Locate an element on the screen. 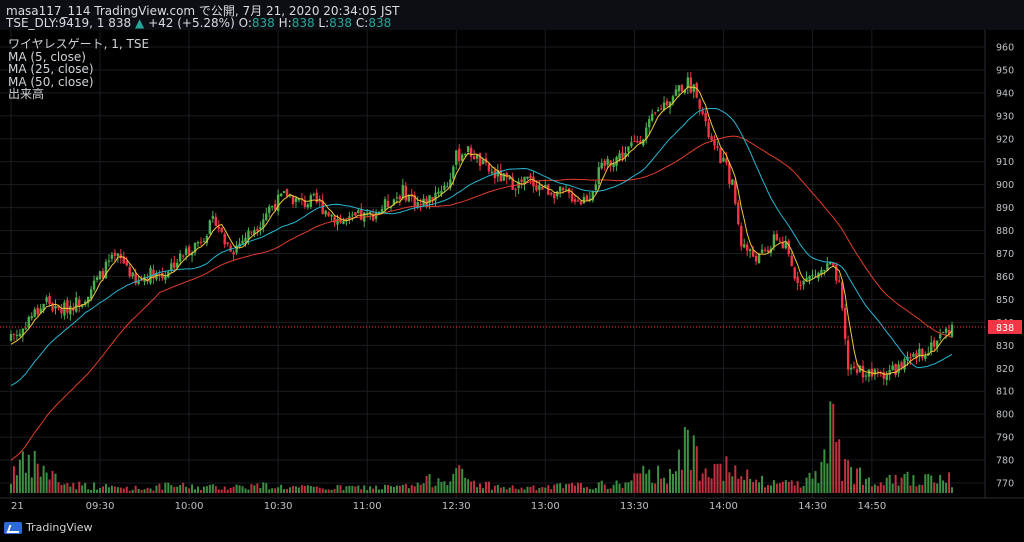 The width and height of the screenshot is (1024, 542). tradingview-logo: TradingView is located at coordinates (48, 527).